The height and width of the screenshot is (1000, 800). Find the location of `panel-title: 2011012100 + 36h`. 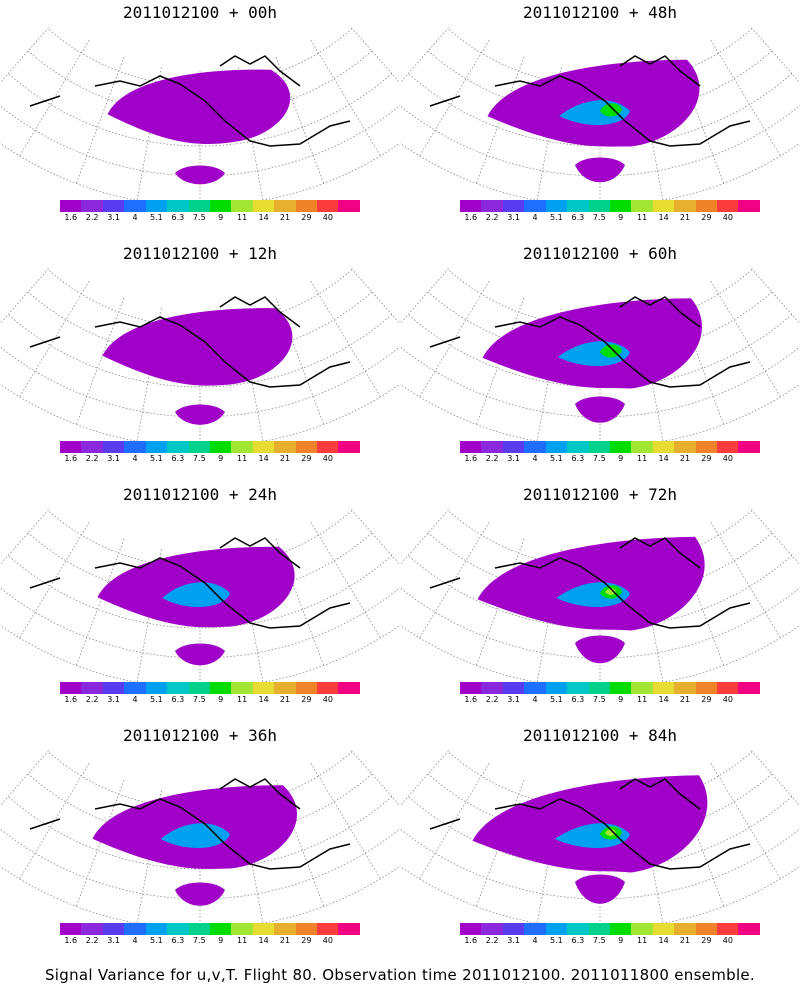

panel-title: 2011012100 + 36h is located at coordinates (200, 735).